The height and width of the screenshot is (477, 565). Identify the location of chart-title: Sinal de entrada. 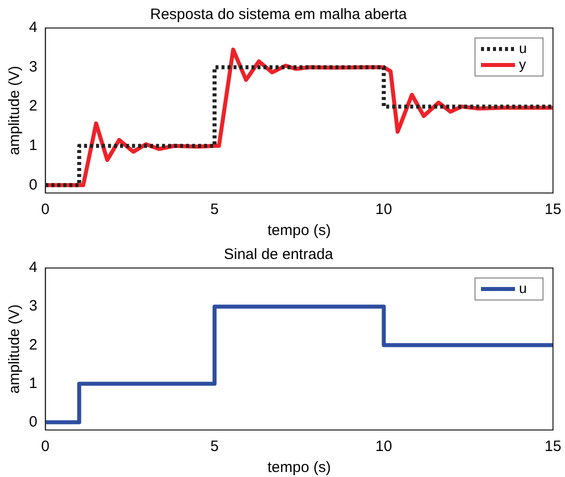
(279, 255).